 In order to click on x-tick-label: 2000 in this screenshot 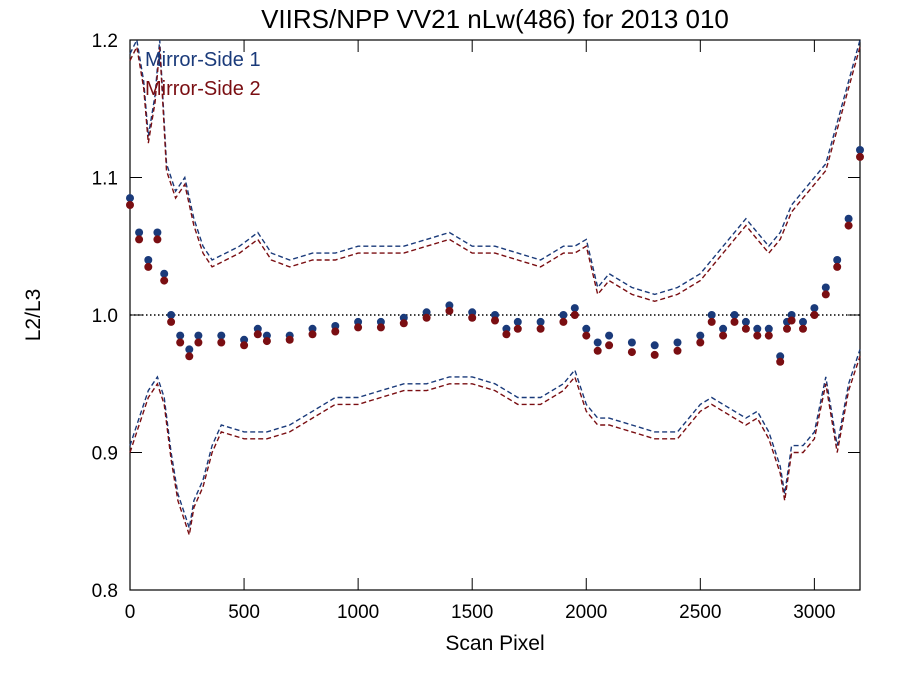, I will do `click(586, 612)`.